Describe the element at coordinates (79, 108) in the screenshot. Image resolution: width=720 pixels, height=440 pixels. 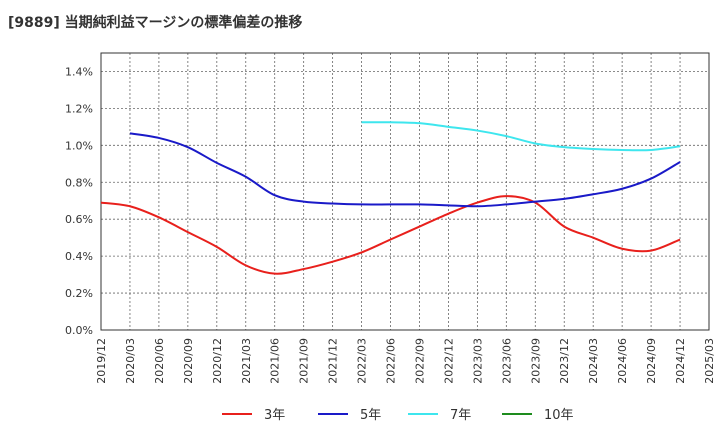
I see `y-tick-label: 1.2%` at that location.